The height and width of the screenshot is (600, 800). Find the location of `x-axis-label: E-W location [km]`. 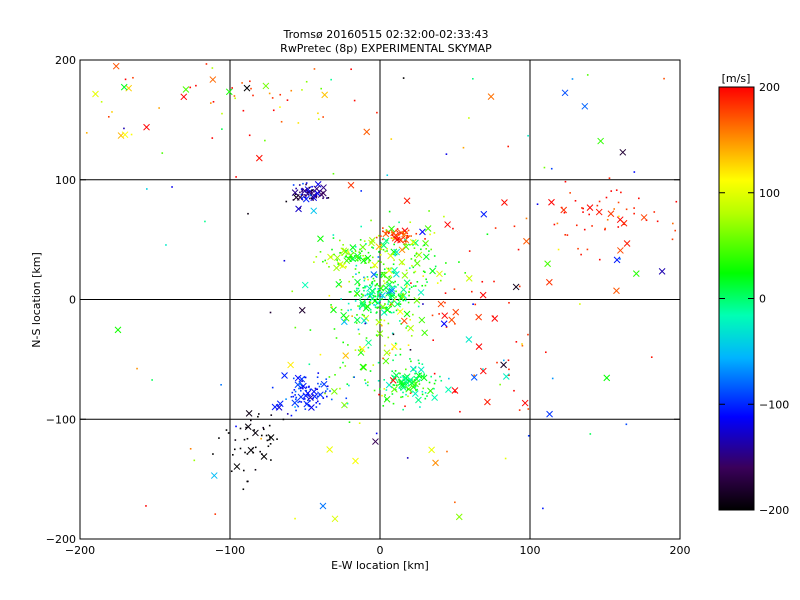

x-axis-label: E-W location [km] is located at coordinates (380, 565).